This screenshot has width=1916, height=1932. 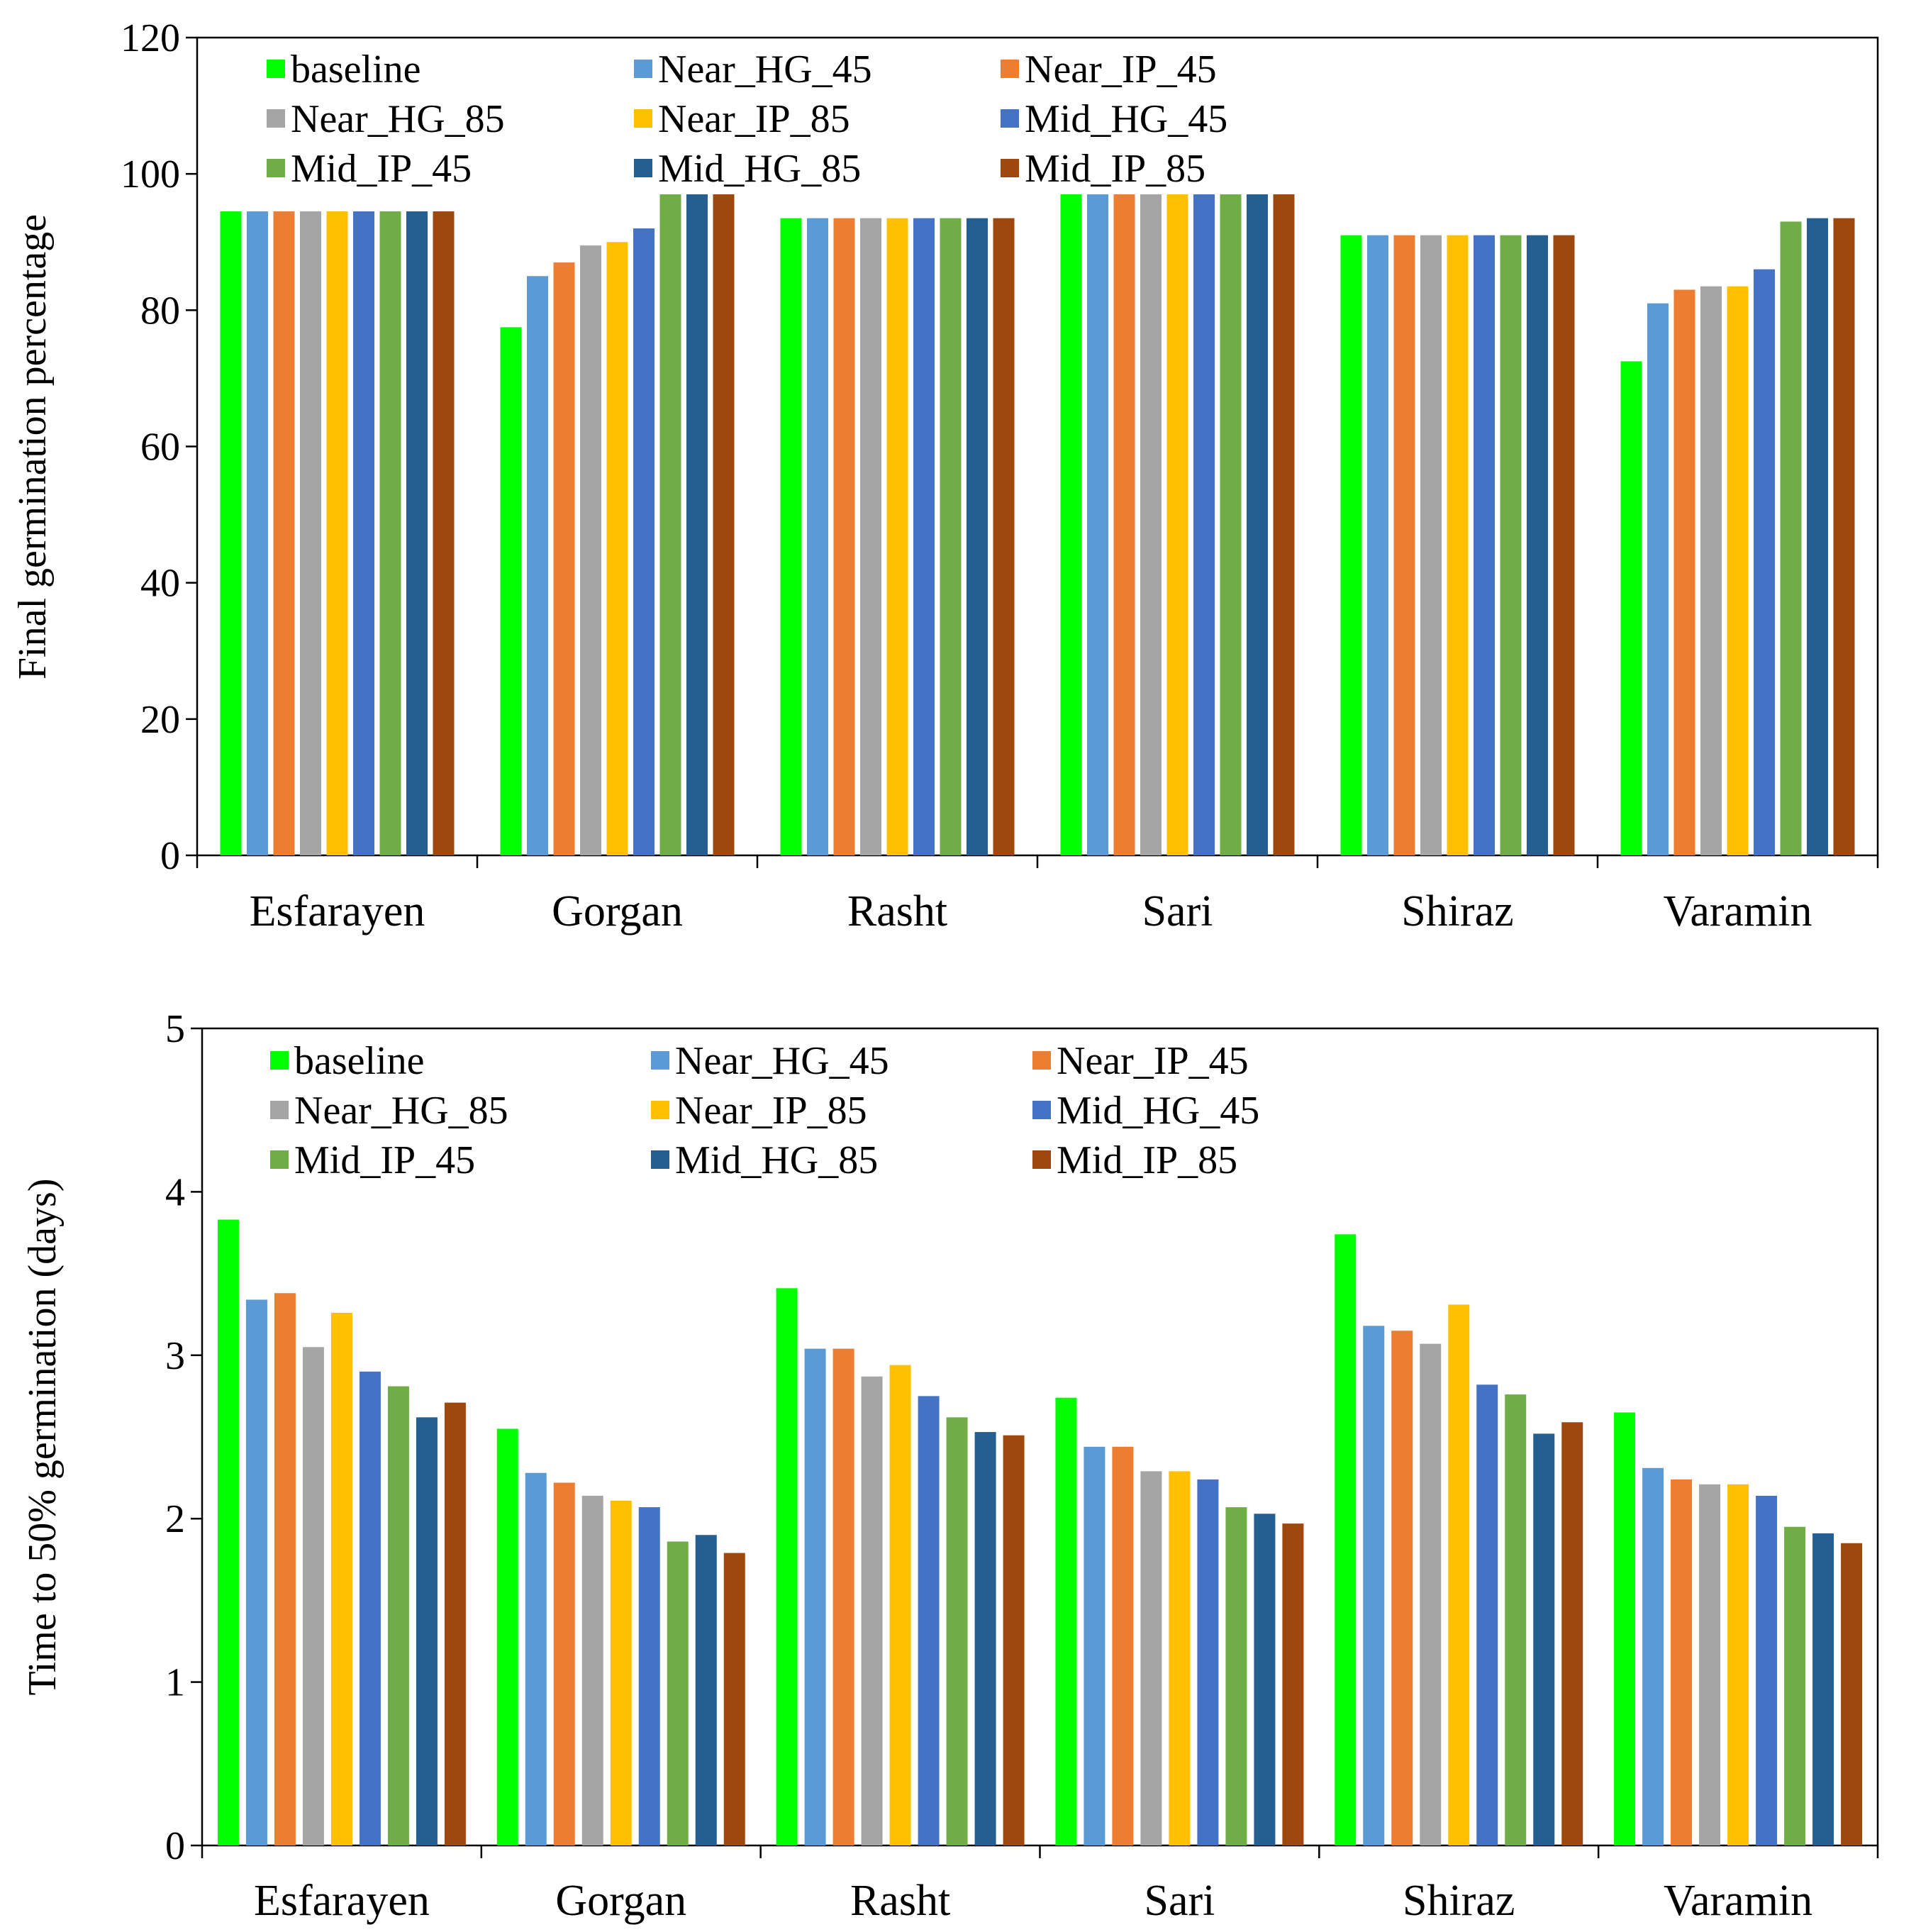 What do you see at coordinates (618, 912) in the screenshot?
I see `x-tick-label: Gorgan` at bounding box center [618, 912].